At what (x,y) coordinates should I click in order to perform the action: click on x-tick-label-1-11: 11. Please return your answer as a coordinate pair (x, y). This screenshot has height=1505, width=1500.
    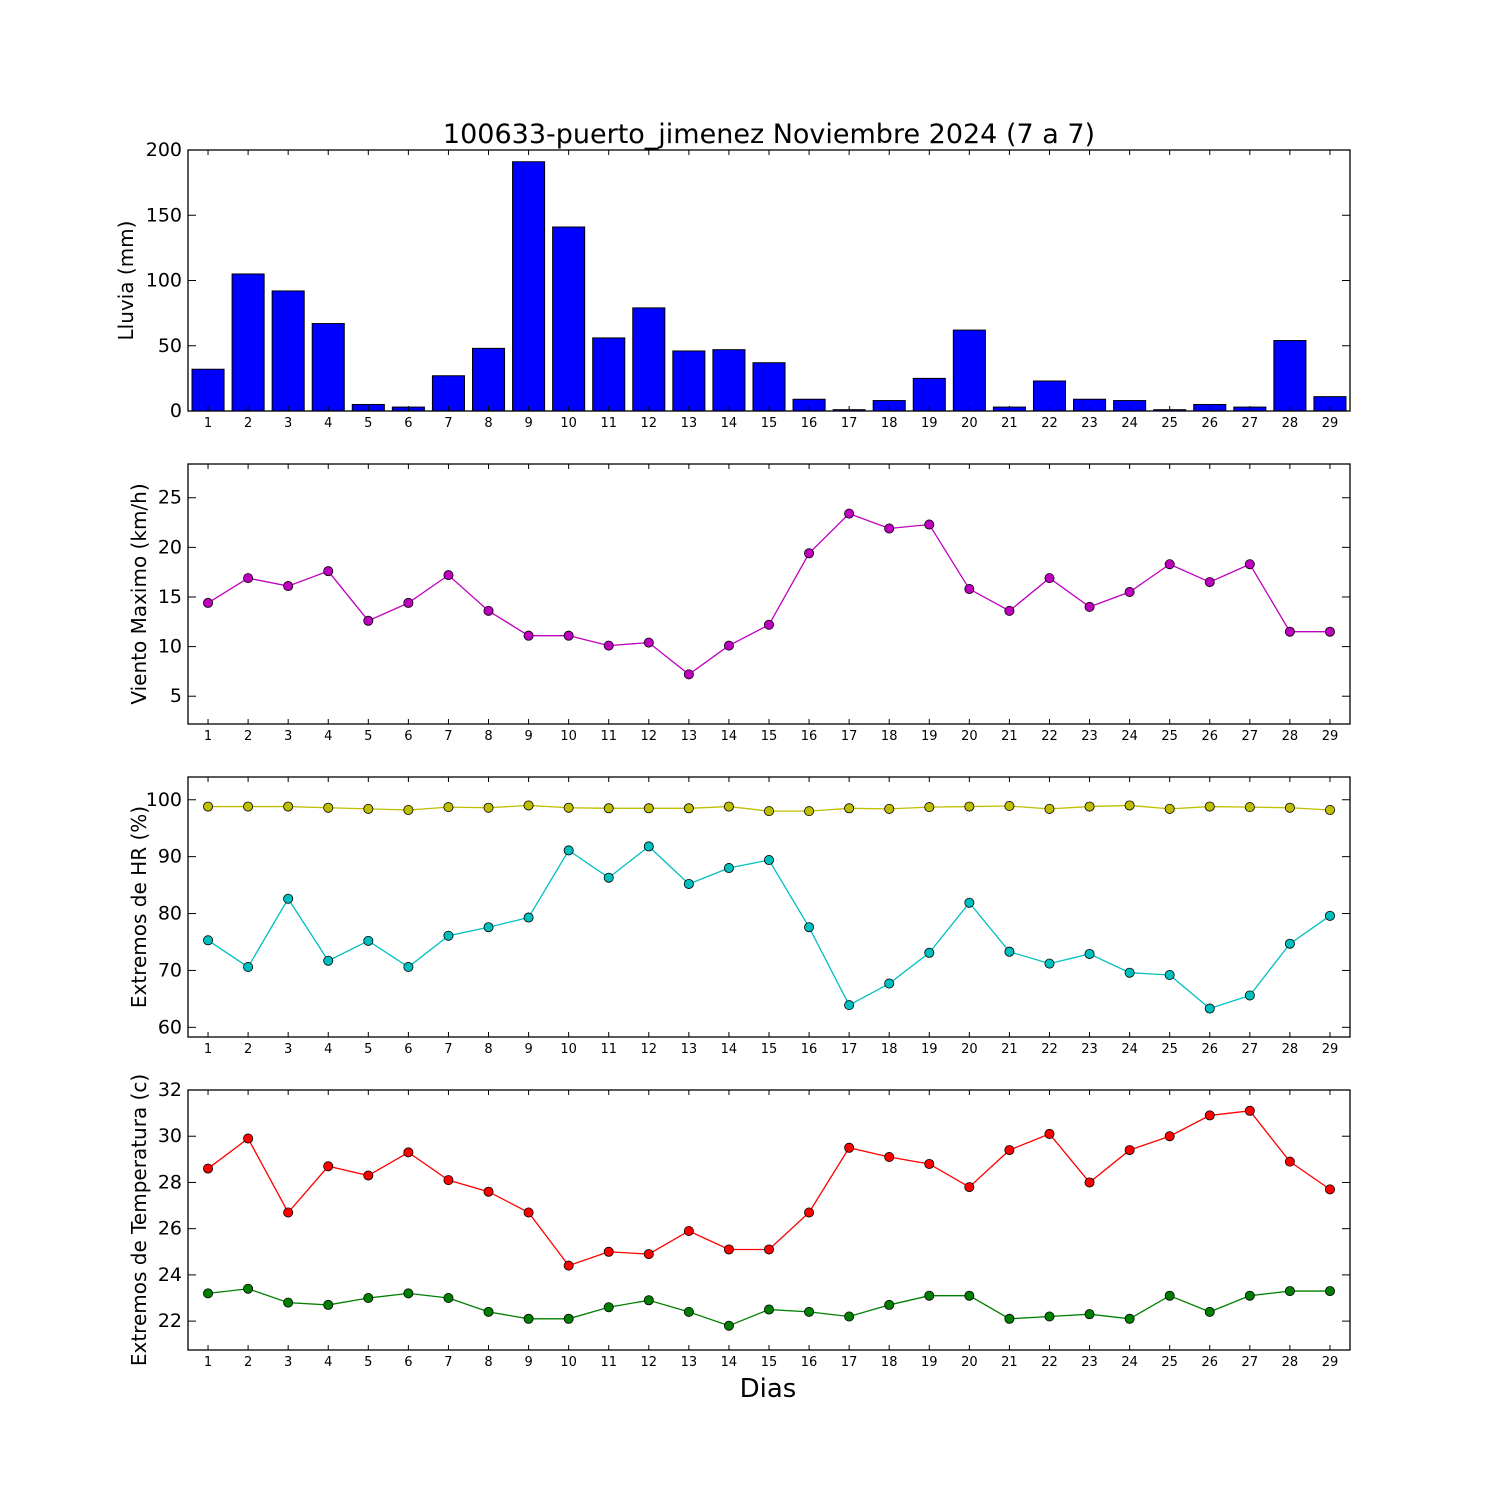
    Looking at the image, I should click on (608, 736).